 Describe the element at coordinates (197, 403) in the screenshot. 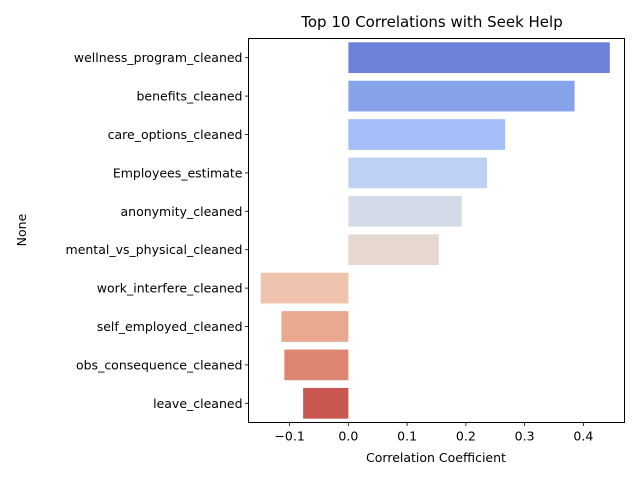

I see `y-tick-label: leave_cleaned` at that location.